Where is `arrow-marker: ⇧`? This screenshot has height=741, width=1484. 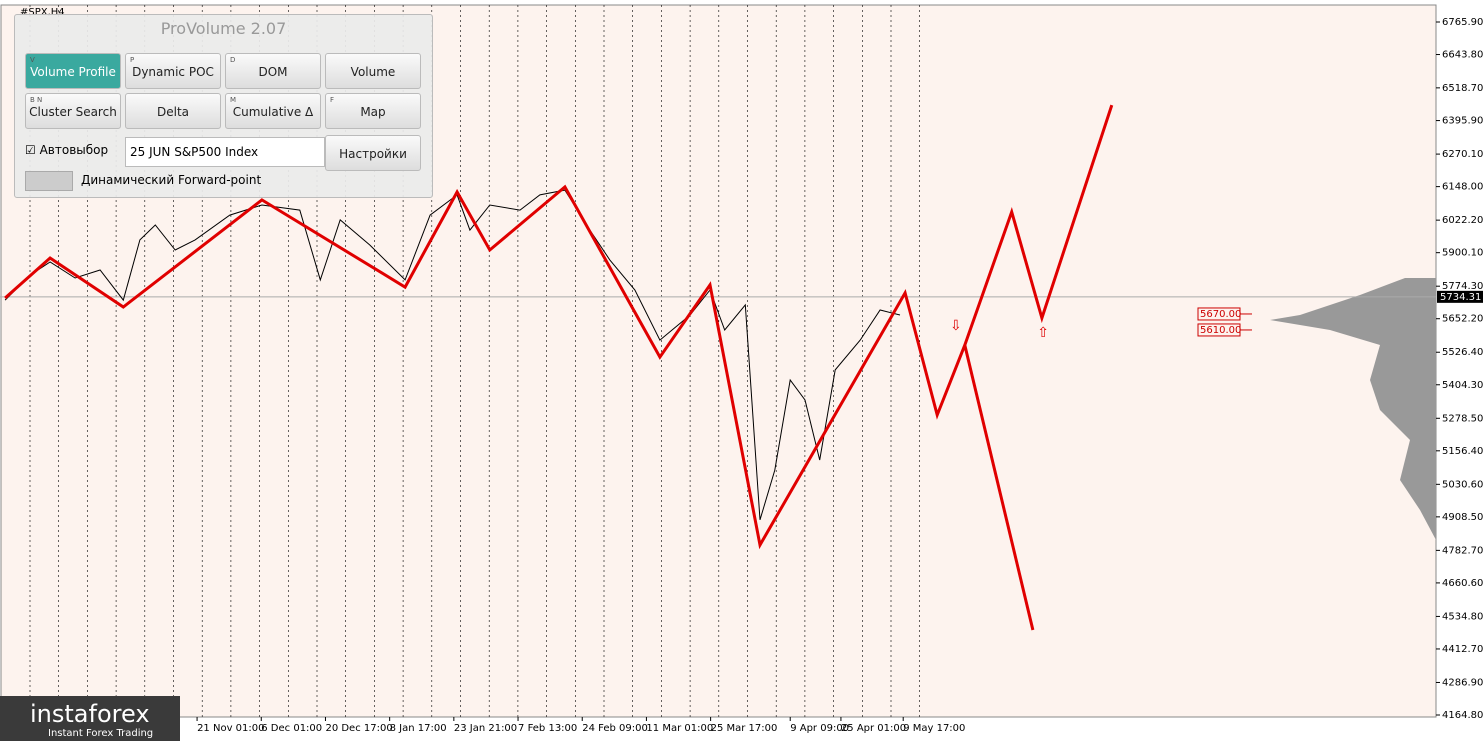 arrow-marker: ⇧ is located at coordinates (1043, 333).